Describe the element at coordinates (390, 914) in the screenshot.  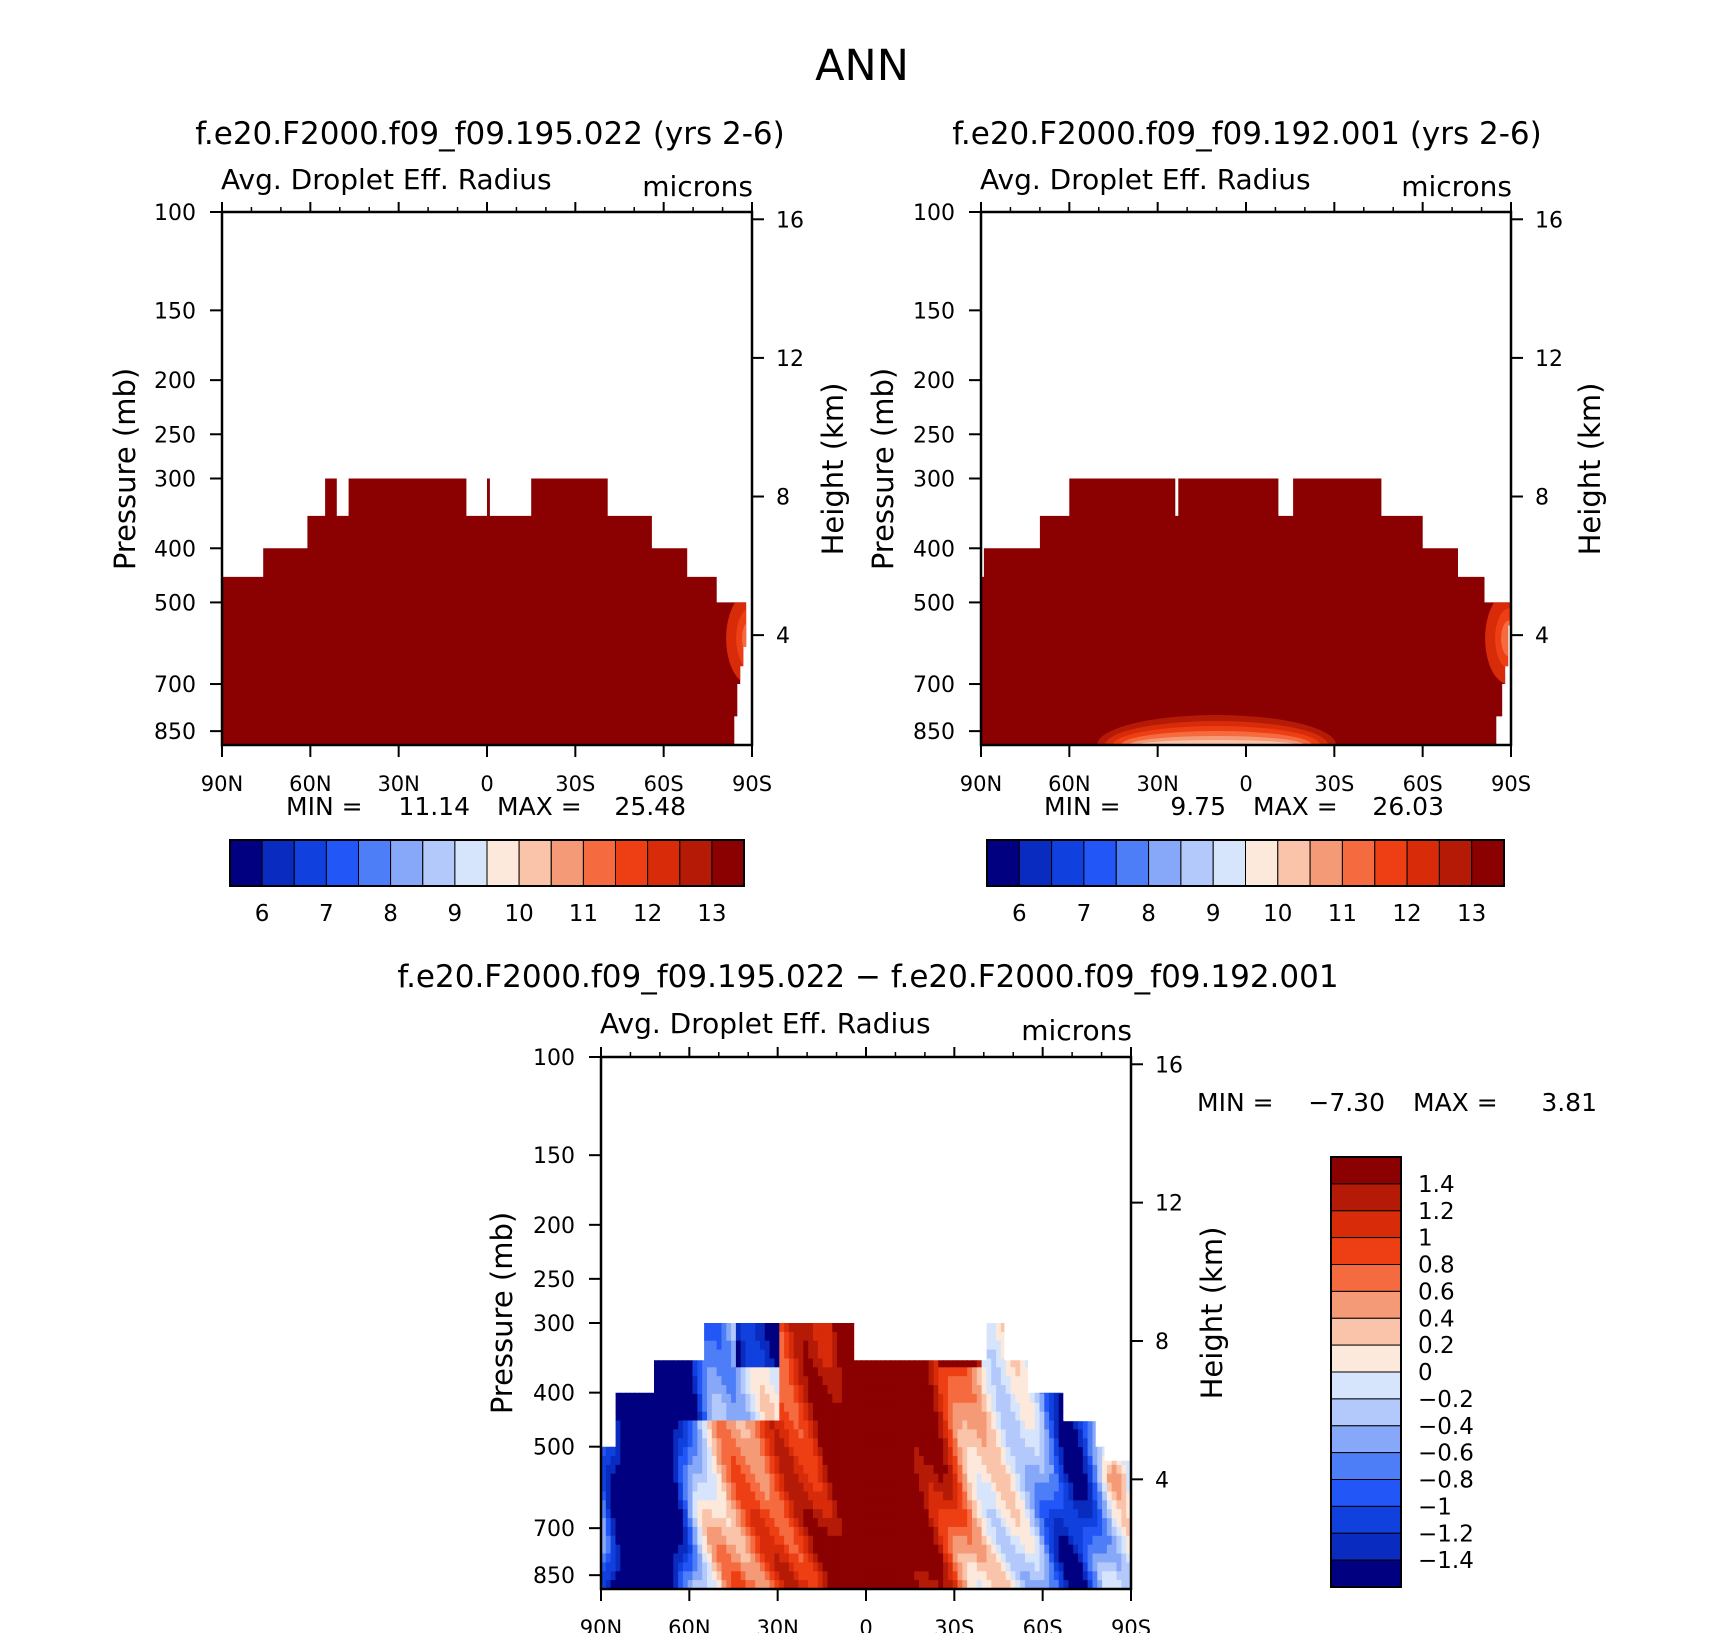
I see `panel-1-colorbar-label: 8` at that location.